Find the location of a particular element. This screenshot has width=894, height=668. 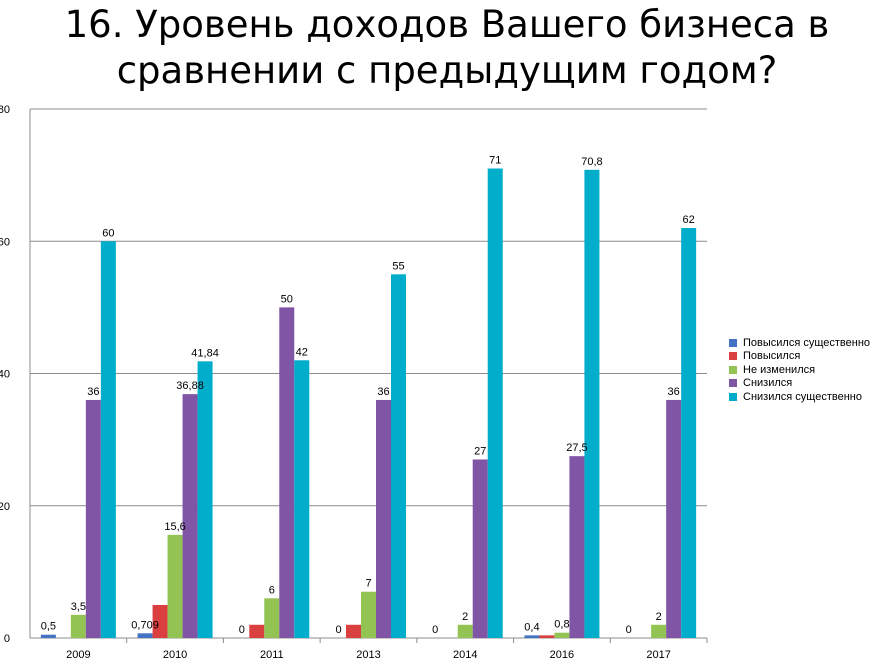

legend-item: Повысился is located at coordinates (799, 357).